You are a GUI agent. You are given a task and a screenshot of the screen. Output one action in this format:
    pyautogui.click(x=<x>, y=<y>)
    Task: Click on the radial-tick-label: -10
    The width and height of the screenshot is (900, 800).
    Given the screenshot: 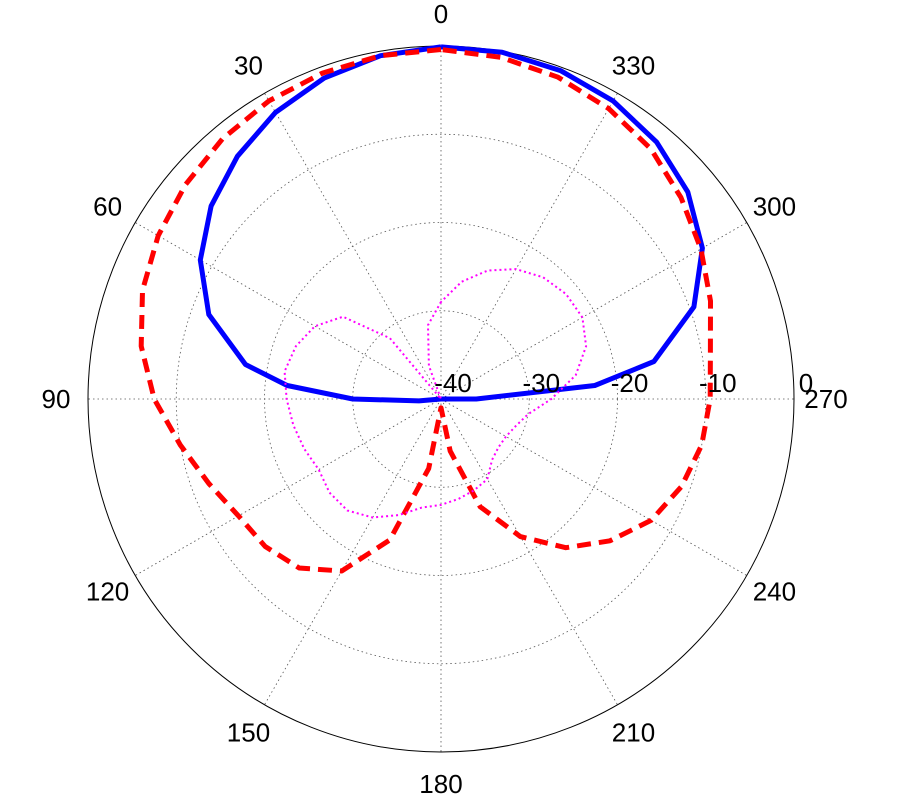 What is the action you would take?
    pyautogui.click(x=718, y=383)
    